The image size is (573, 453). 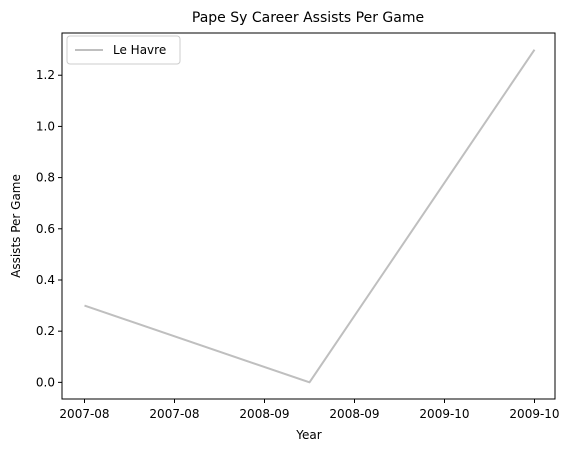 I want to click on y-tick-label: 0.6, so click(x=45, y=229).